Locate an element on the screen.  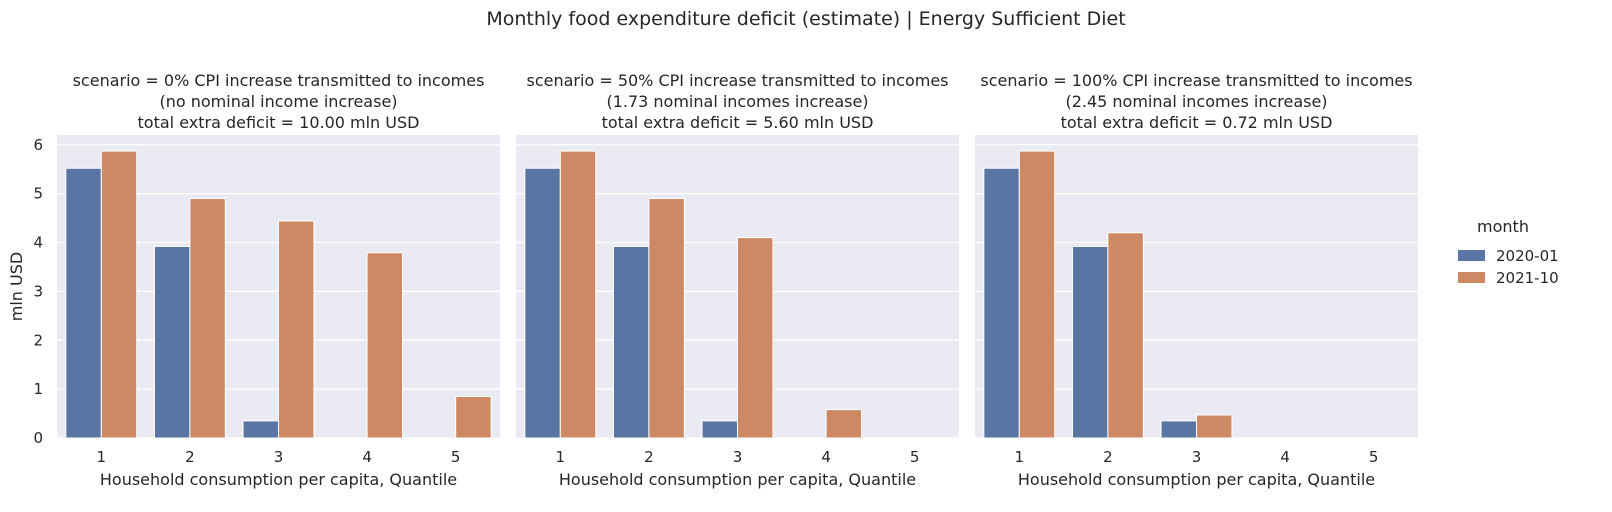
bar-2021-10-q5 is located at coordinates (473, 417).